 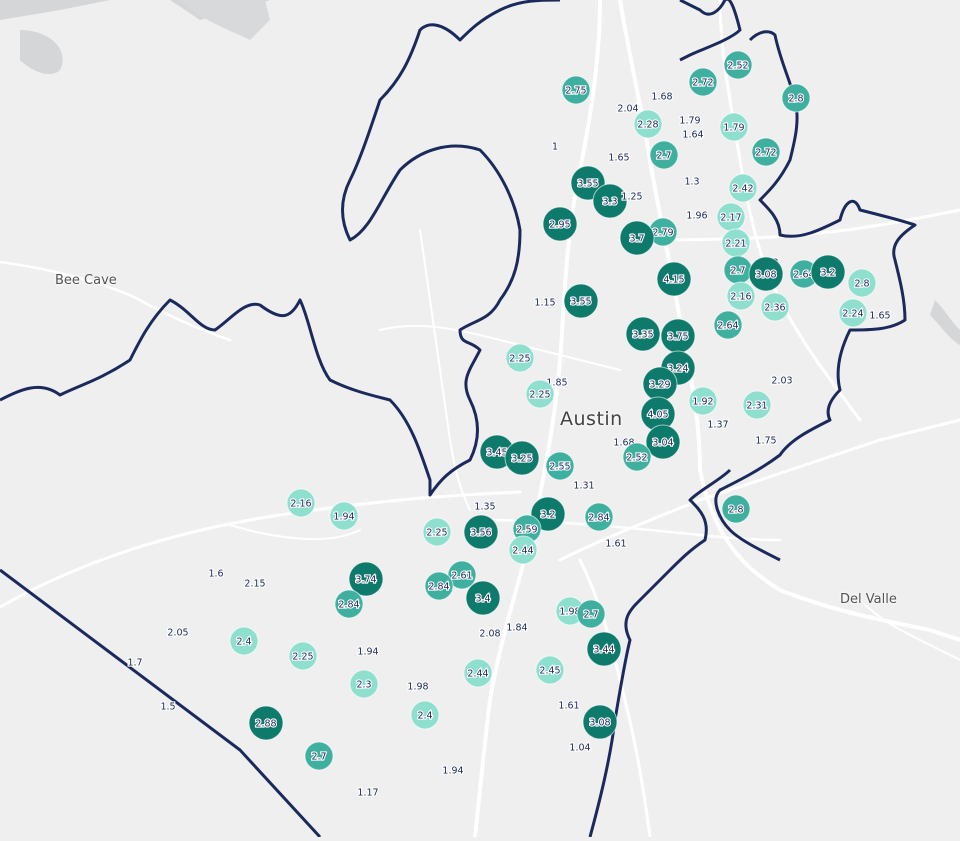 I want to click on map-marker: 3.74, so click(x=366, y=579).